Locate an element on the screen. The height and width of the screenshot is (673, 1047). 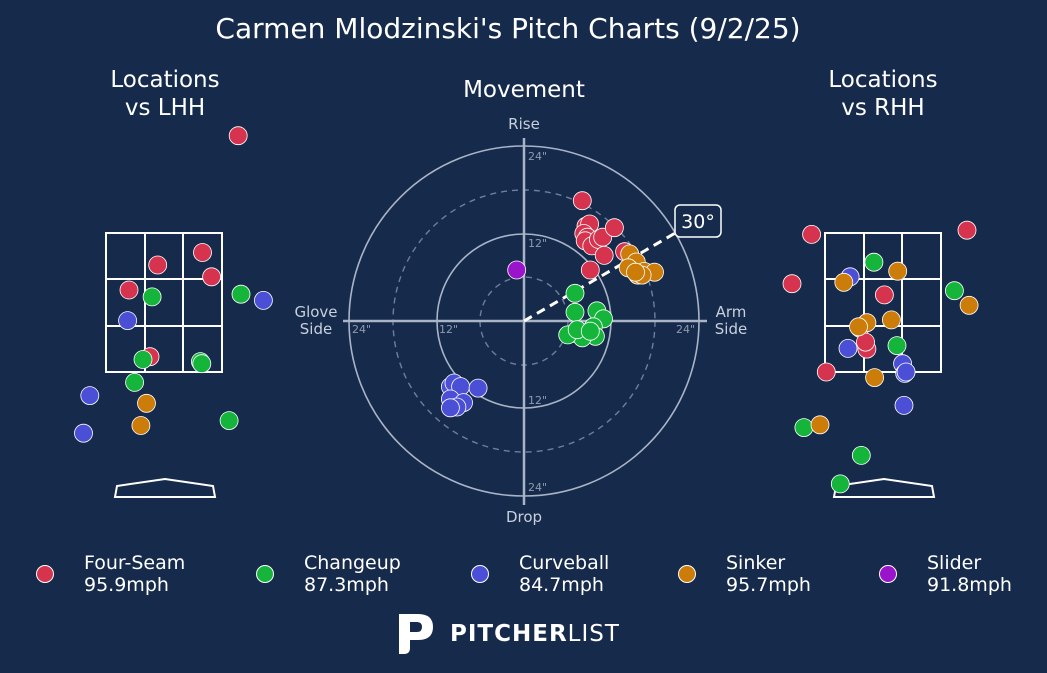
legend-velo-sinker: 95.7mph is located at coordinates (768, 585).